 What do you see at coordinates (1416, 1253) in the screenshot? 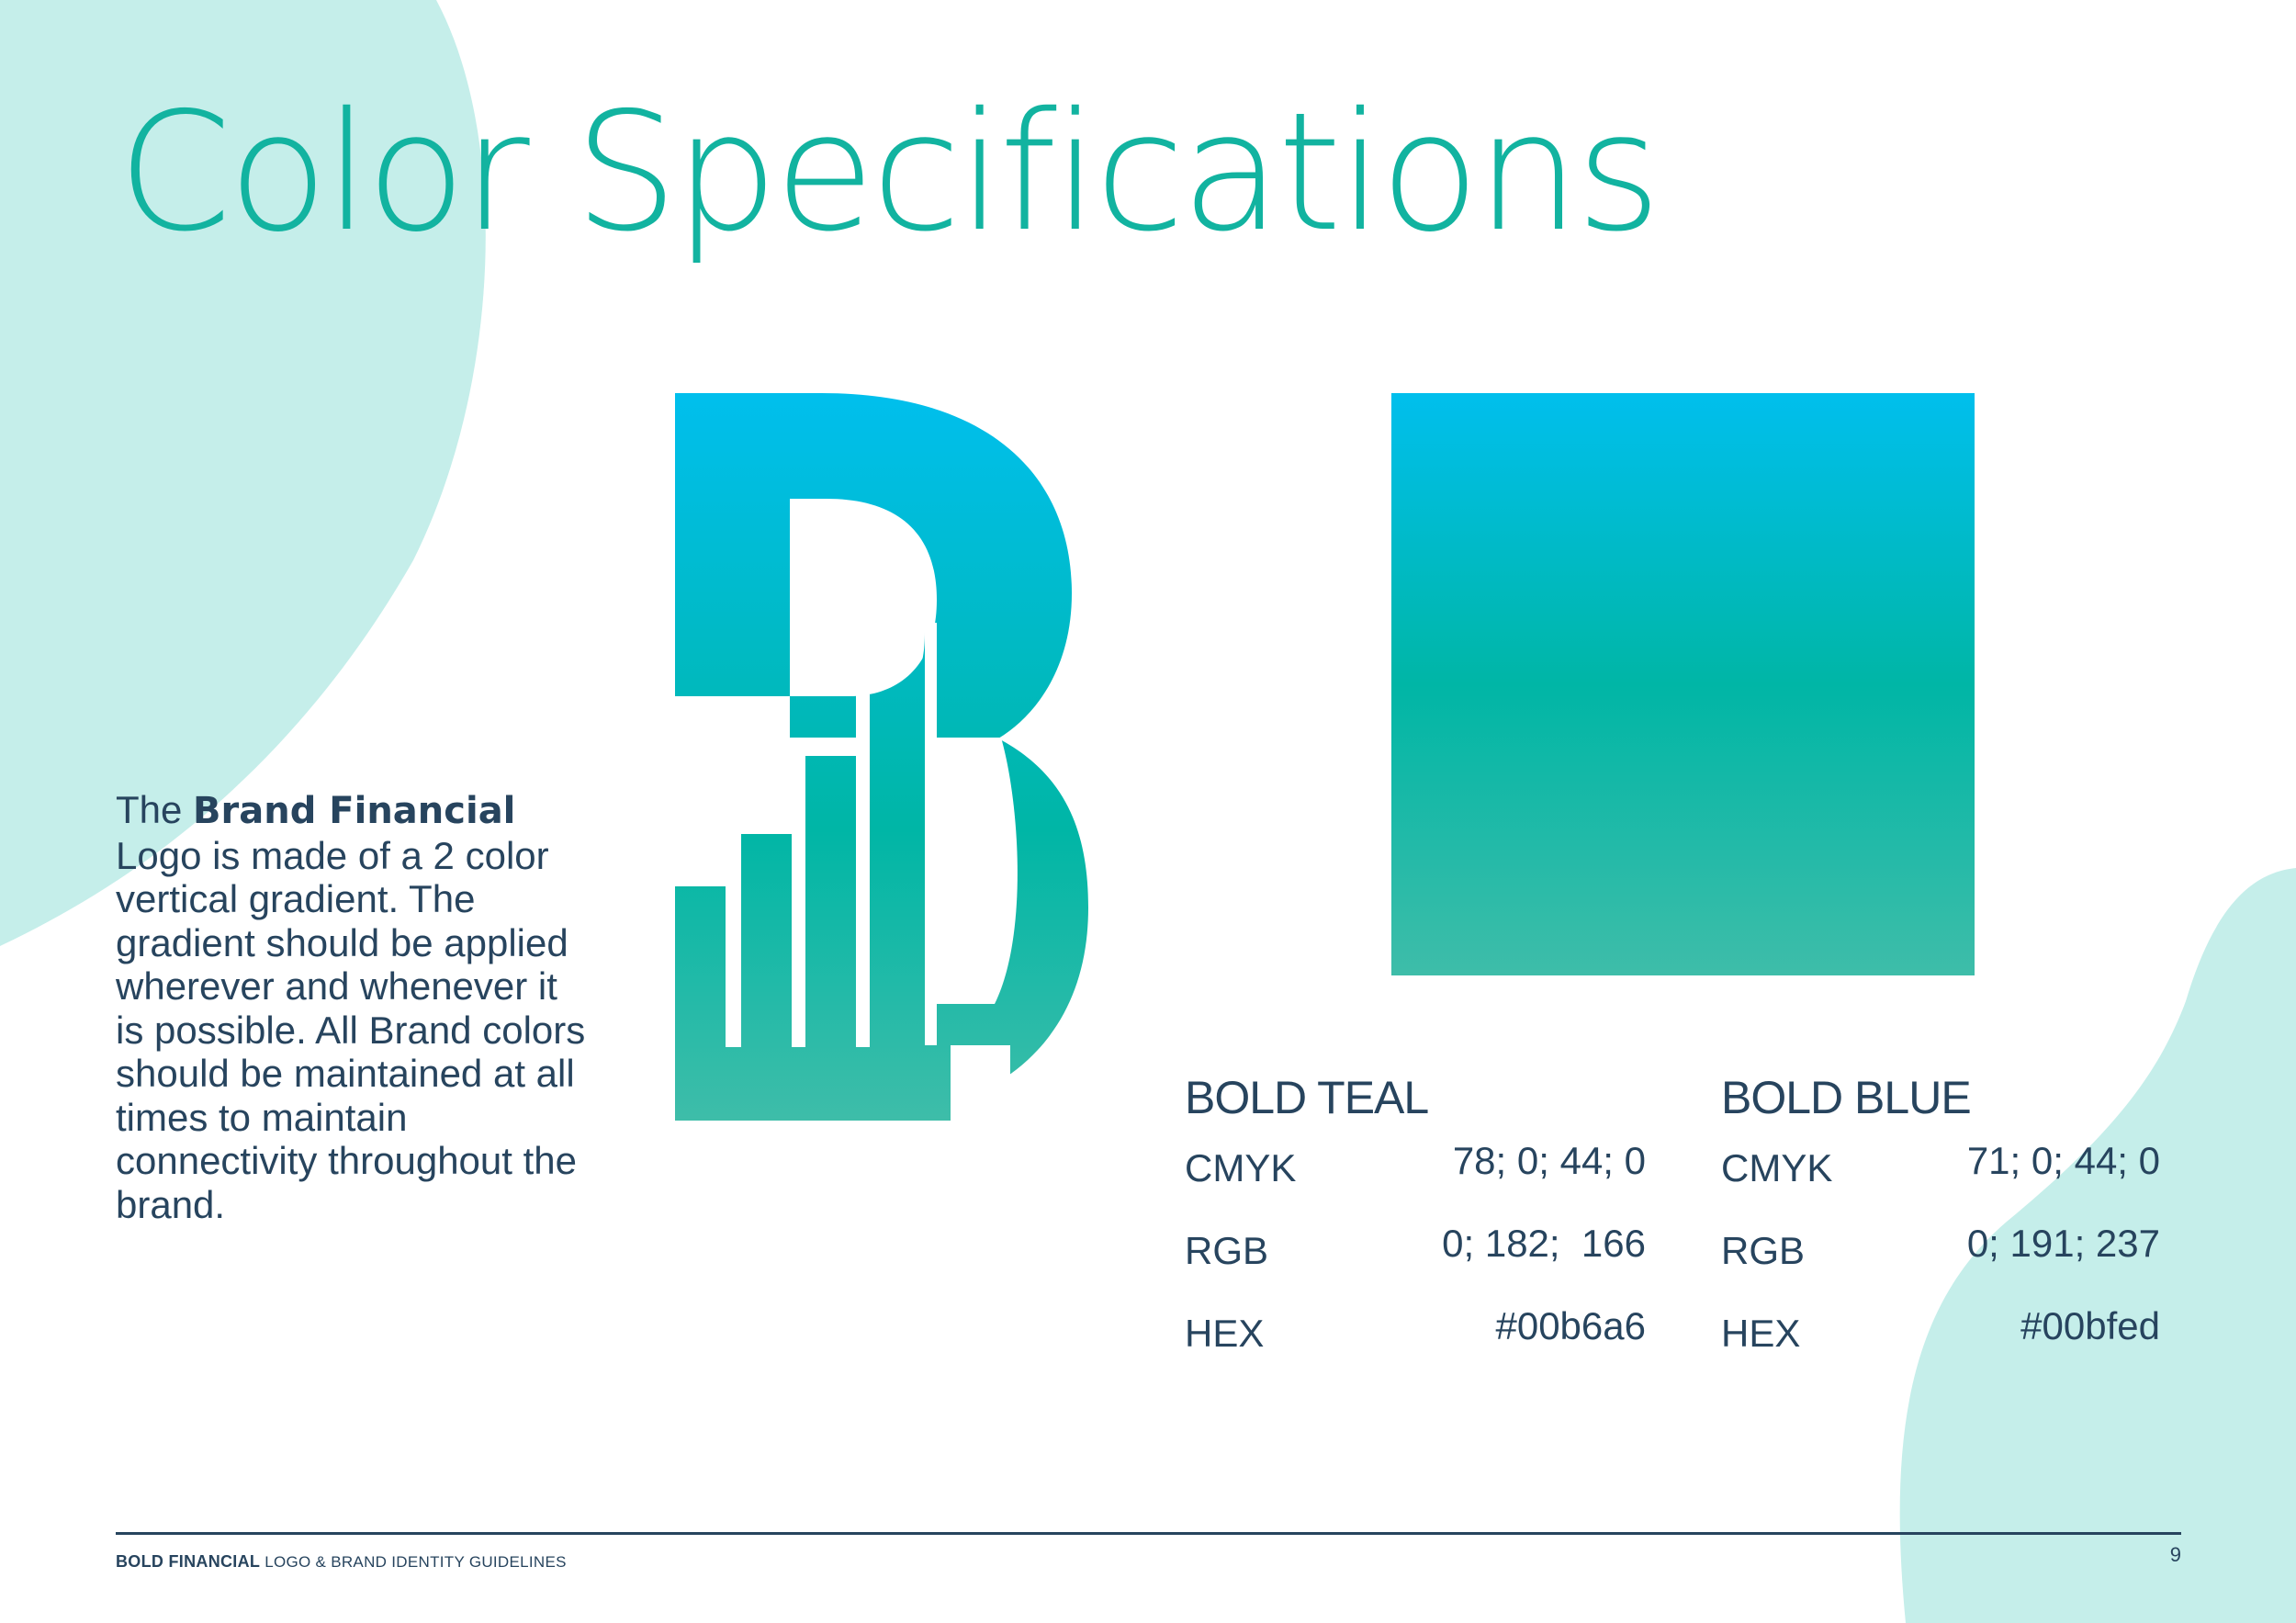
I see `spec-row-rgb: RGB 0; 182; 166` at bounding box center [1416, 1253].